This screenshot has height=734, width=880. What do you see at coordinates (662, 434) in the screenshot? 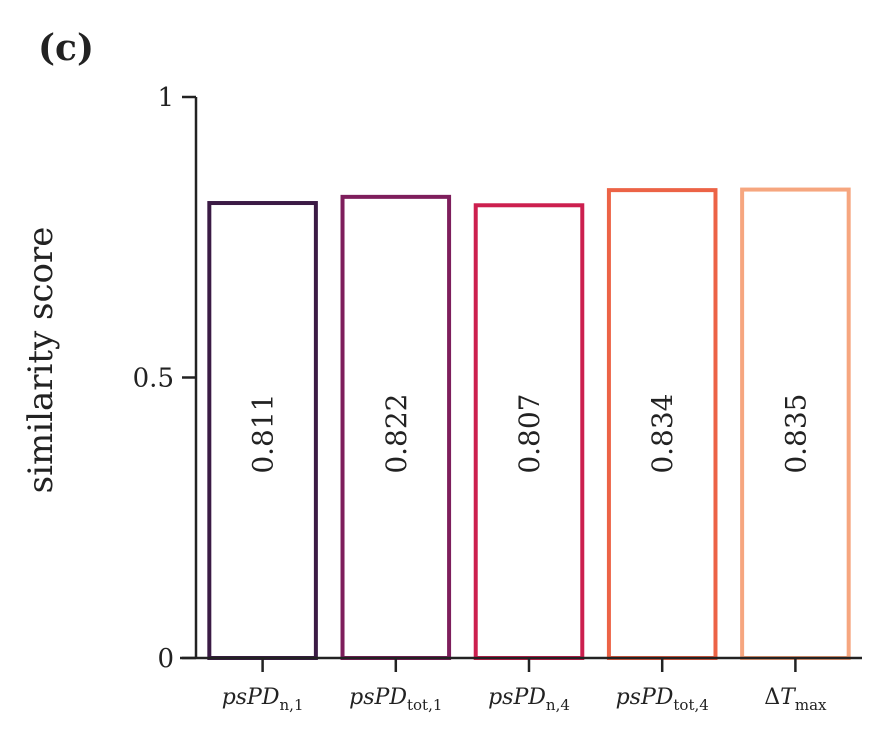
I see `bar-value-label: 0.834` at bounding box center [662, 434].